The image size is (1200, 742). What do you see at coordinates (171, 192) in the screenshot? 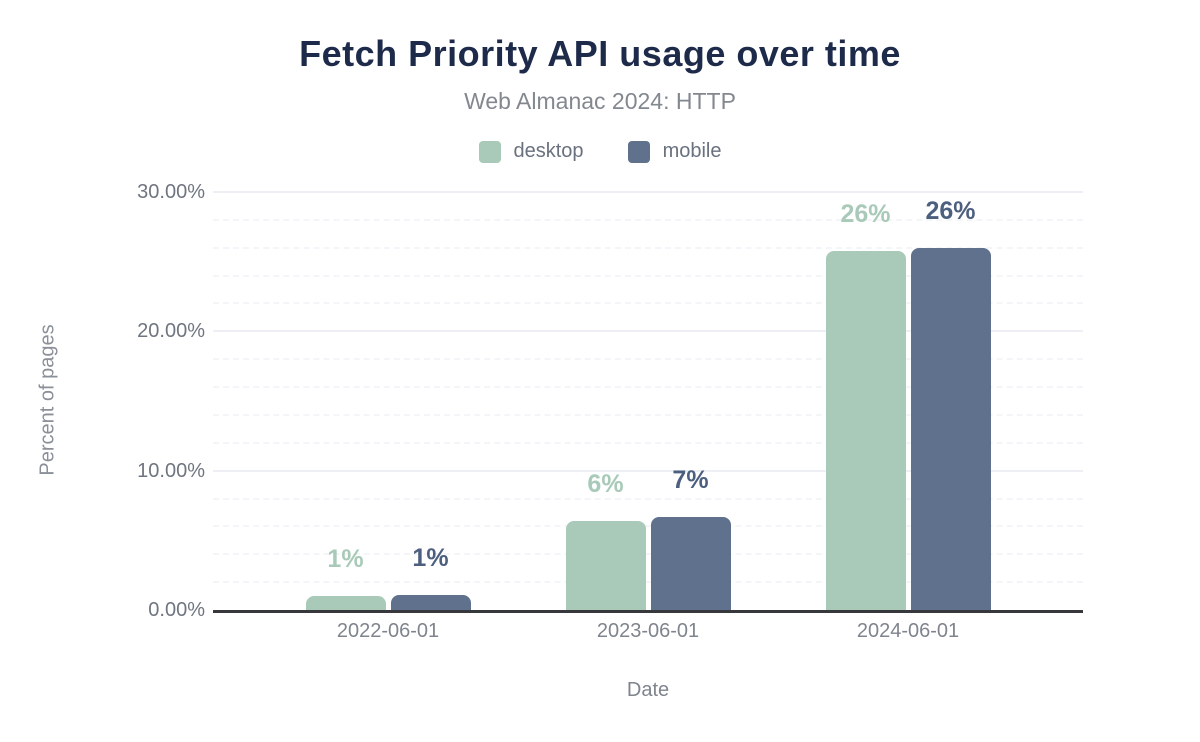
I see `y-tick-label: 30.00%` at bounding box center [171, 192].